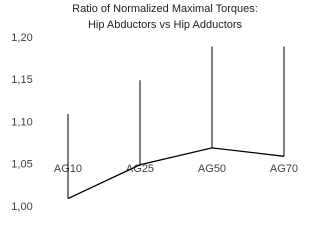 Image resolution: width=320 pixels, height=240 pixels. What do you see at coordinates (21, 165) in the screenshot?
I see `y-tick-label: 1,05` at bounding box center [21, 165].